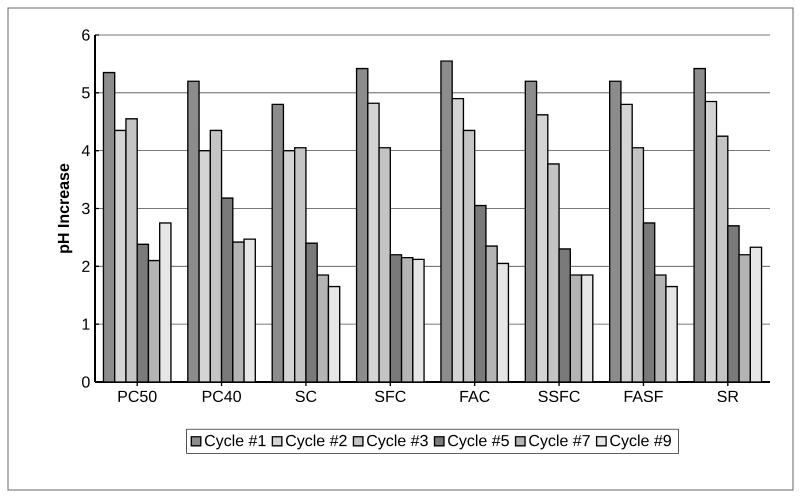 The height and width of the screenshot is (498, 801). I want to click on legend-label: Cycle #7, so click(559, 442).